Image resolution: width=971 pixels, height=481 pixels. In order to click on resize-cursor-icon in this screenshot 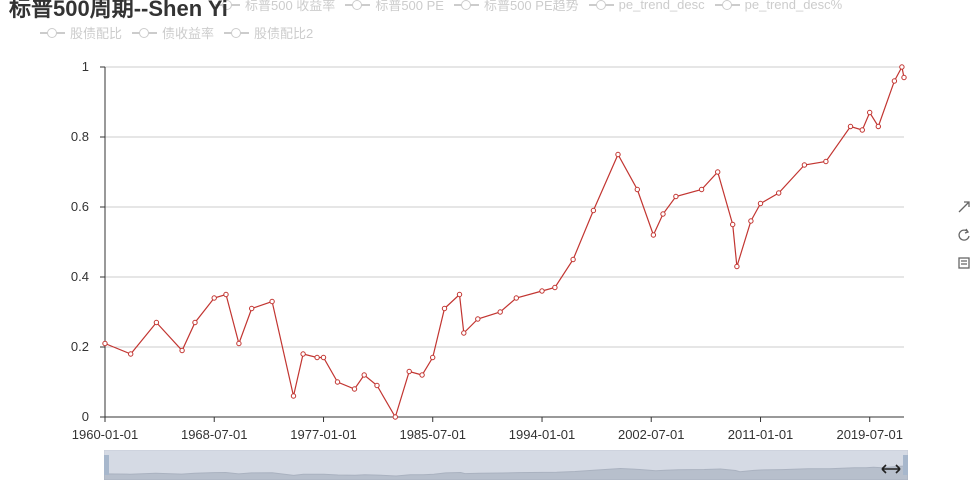, I will do `click(891, 469)`.